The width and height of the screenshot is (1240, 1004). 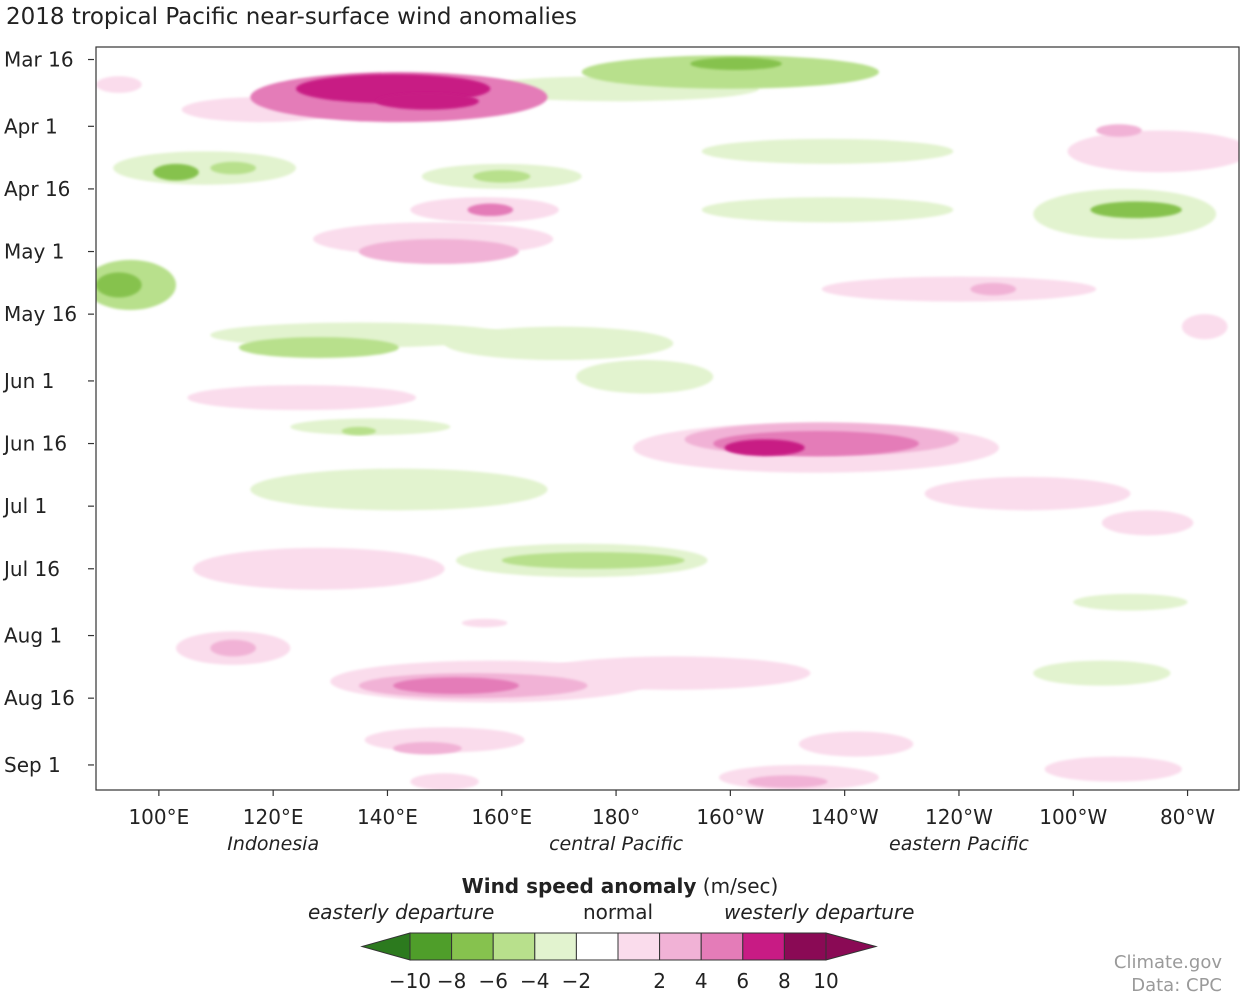 I want to click on colorbar-title: Wind speed anomaly (m/sec), so click(x=620, y=886).